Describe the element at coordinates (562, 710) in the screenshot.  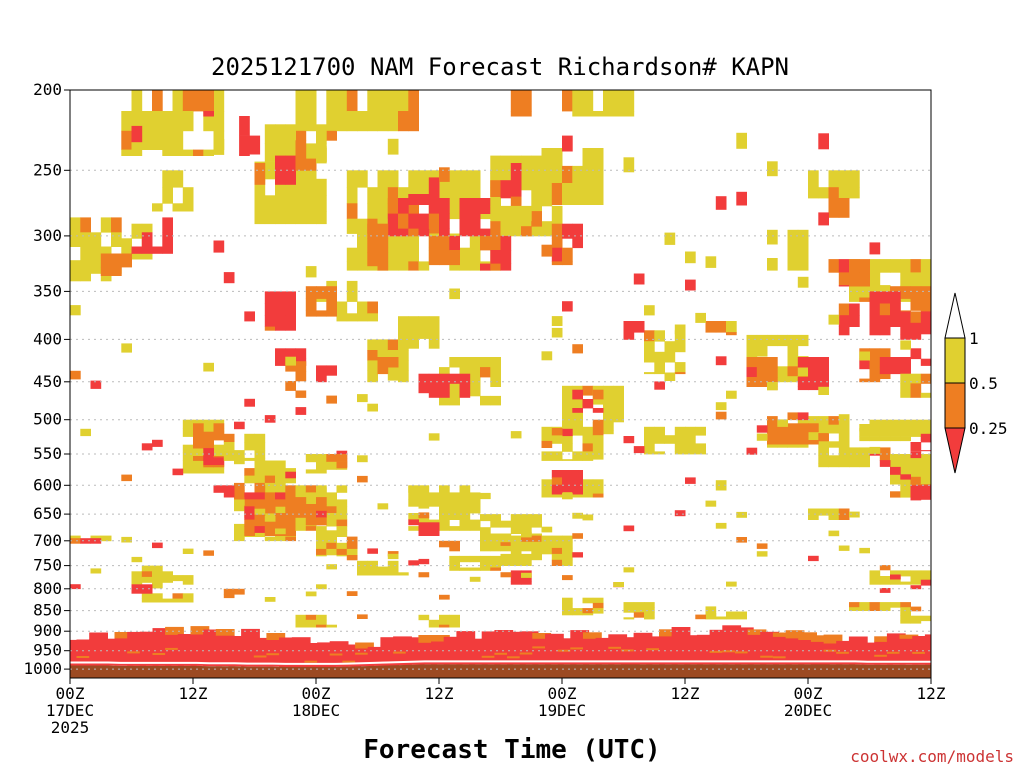
I see `x-tick-label-4-1: 19DEC` at that location.